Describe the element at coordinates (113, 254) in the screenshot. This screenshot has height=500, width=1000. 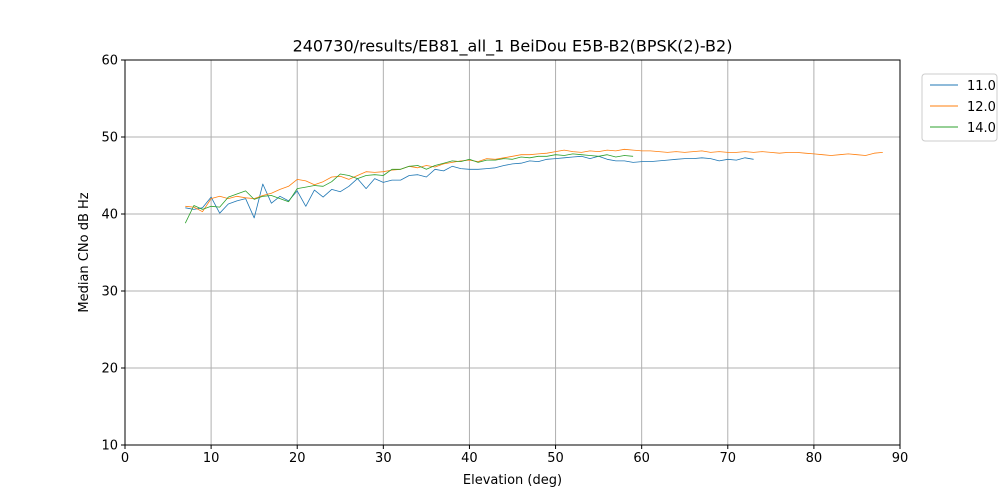
I see `y-axis: 10 20 30 40 50 60` at that location.